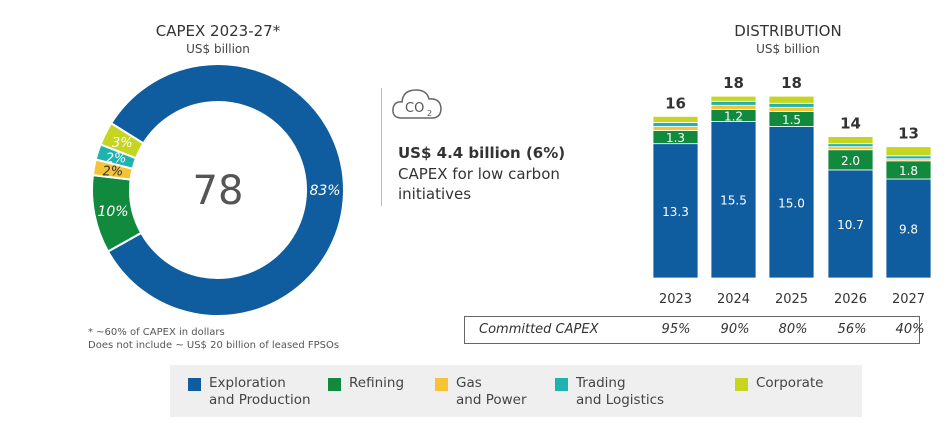 Image resolution: width=950 pixels, height=434 pixels. I want to click on bar-value-label: 13.3, so click(675, 212).